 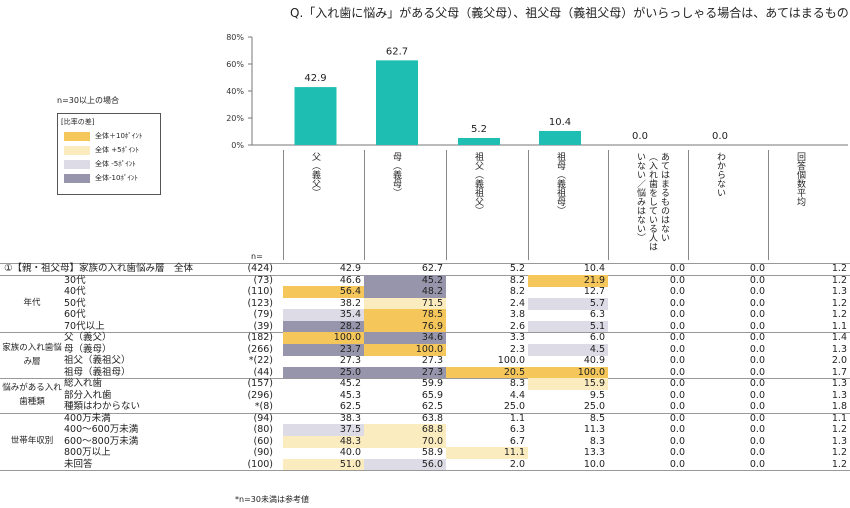 What do you see at coordinates (517, 349) in the screenshot?
I see `value-cell: 2.3` at bounding box center [517, 349].